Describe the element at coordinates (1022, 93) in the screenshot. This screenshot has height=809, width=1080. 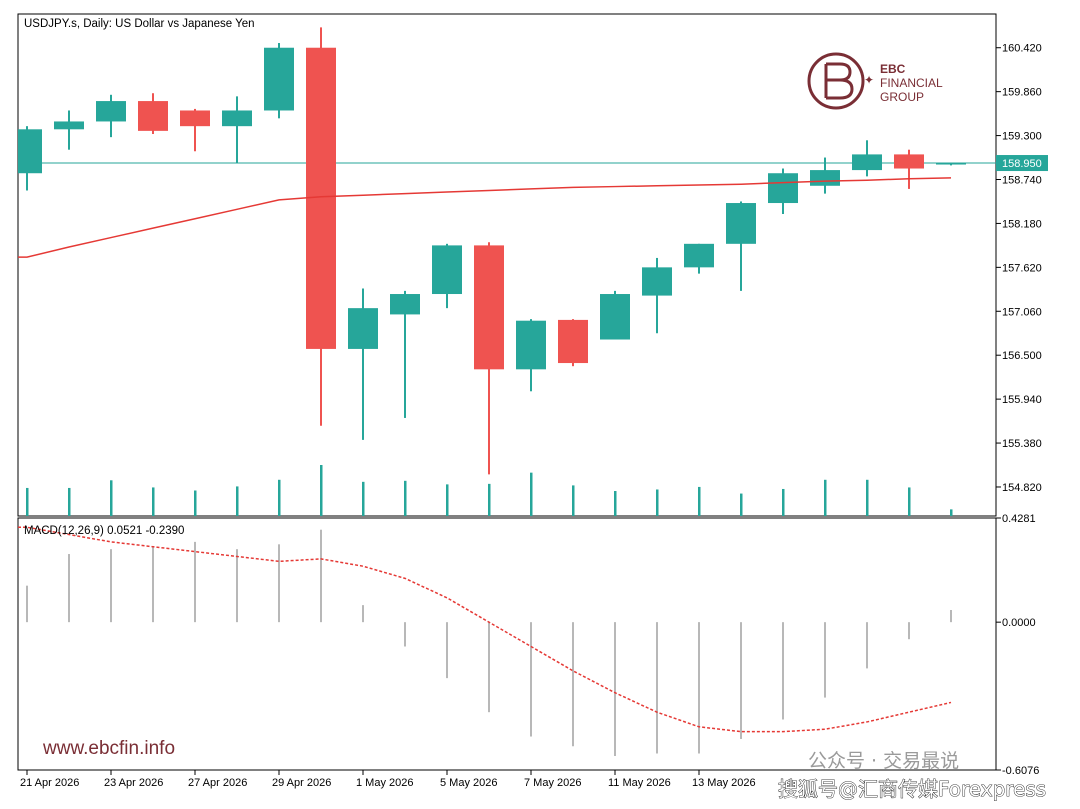
I see `price-tick-label: 159.860` at that location.